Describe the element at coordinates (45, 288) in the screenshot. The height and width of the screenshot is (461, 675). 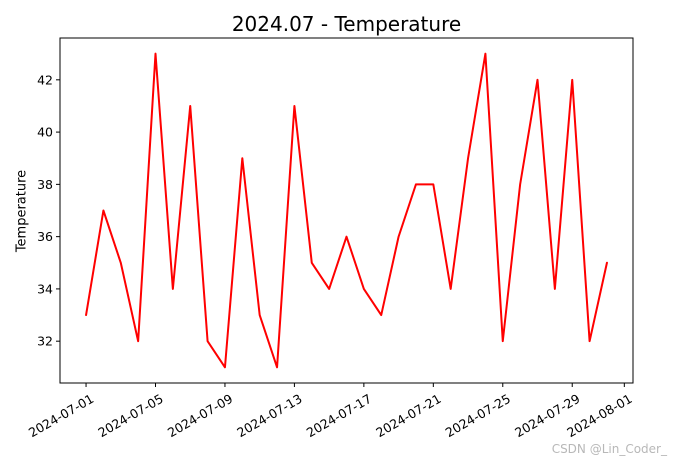
I see `y-tick-label: 34` at that location.